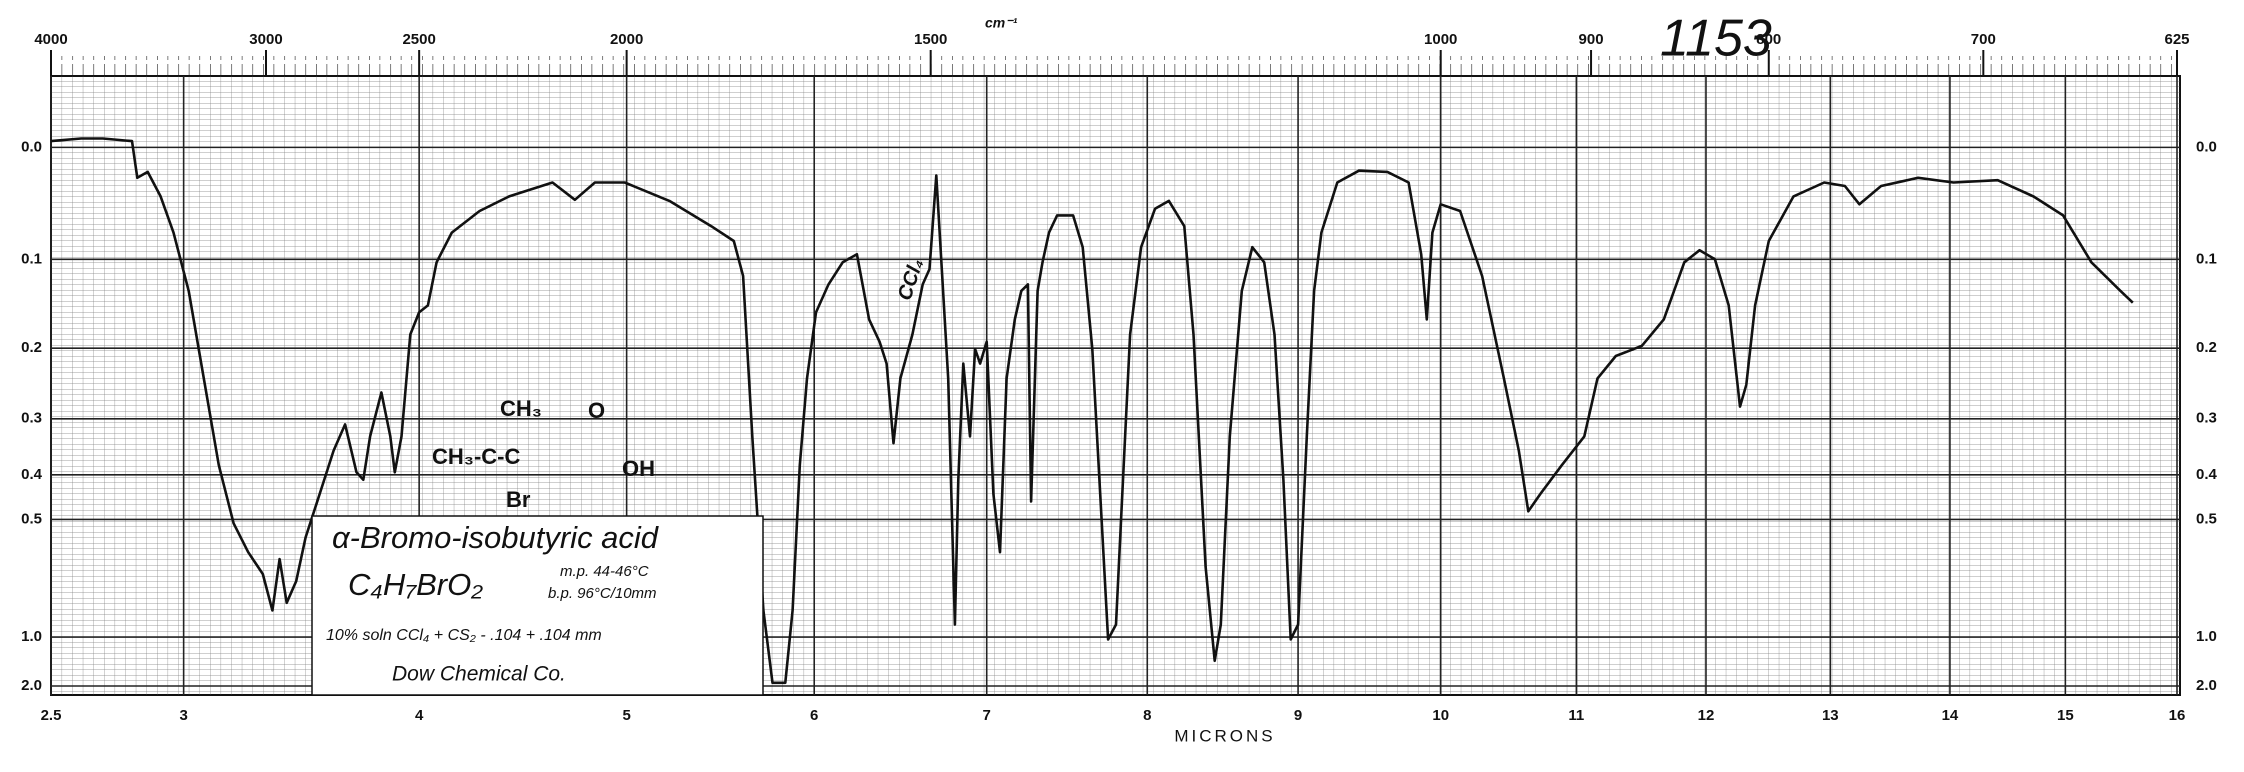  Describe the element at coordinates (596, 410) in the screenshot. I see `structure-o: O` at that location.